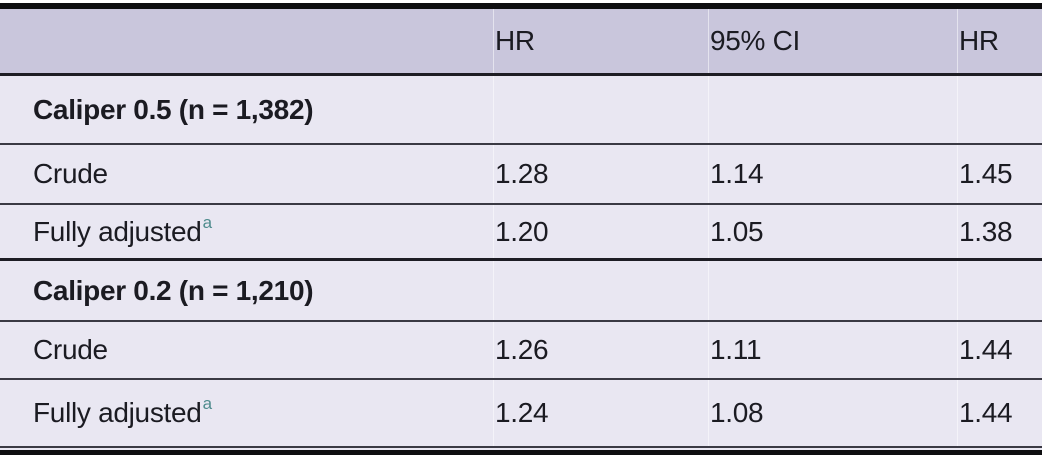 The height and width of the screenshot is (457, 1042). I want to click on section-separator, so click(521, 259).